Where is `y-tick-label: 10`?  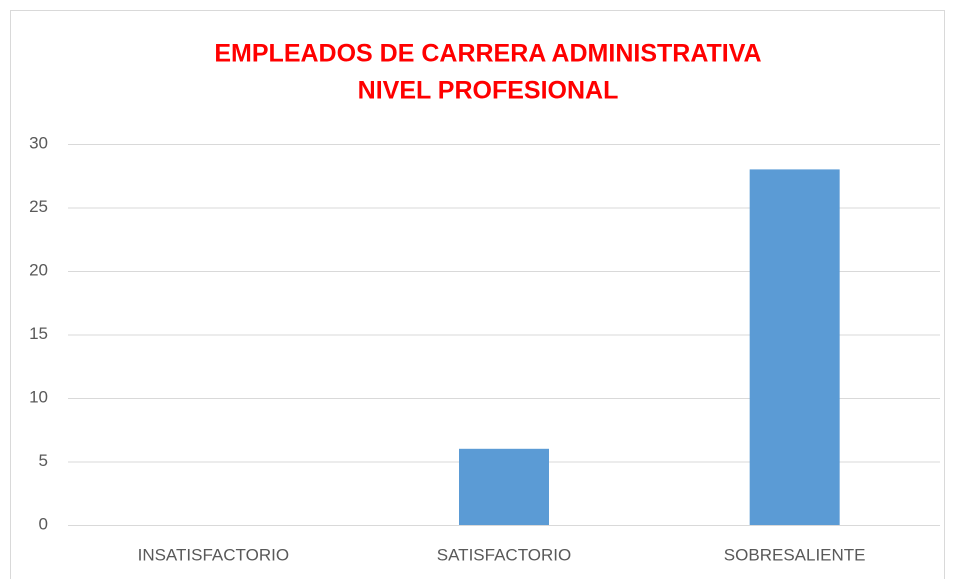 y-tick-label: 10 is located at coordinates (38, 396).